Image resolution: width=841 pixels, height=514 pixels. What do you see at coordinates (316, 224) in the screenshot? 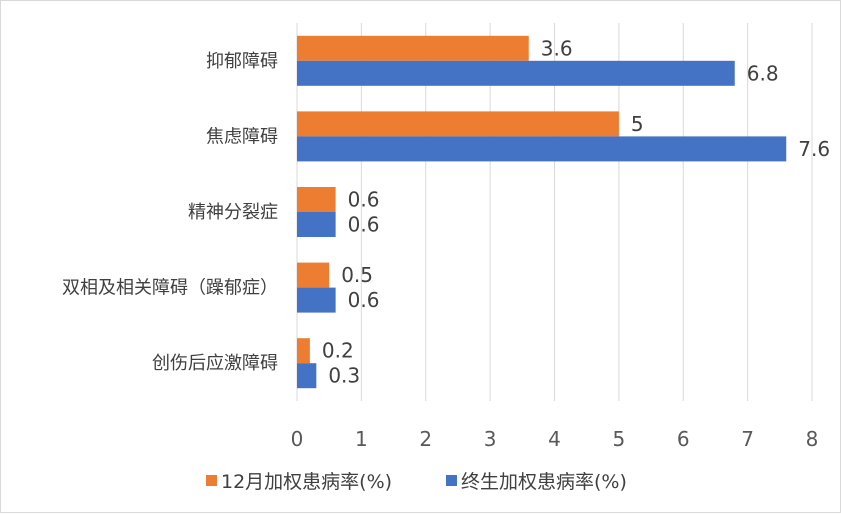
I see `bar-s1-c2` at bounding box center [316, 224].